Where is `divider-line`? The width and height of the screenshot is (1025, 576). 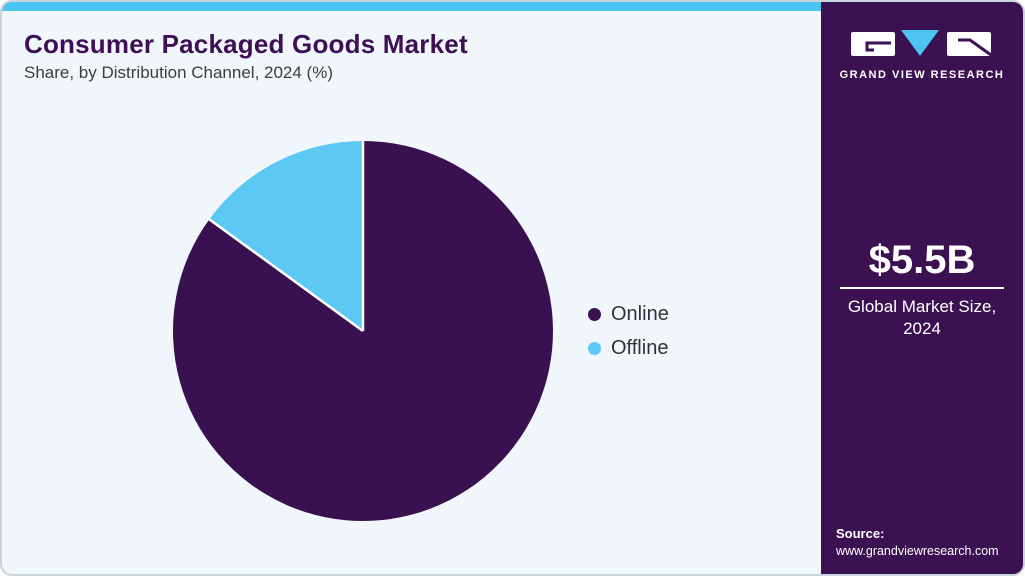
divider-line is located at coordinates (922, 288).